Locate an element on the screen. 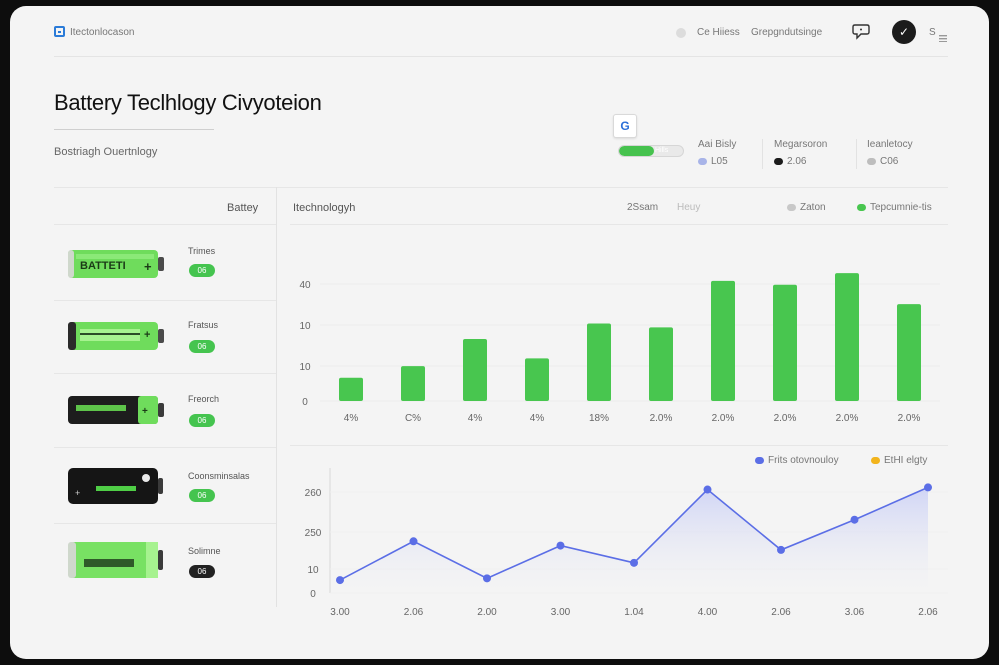  line-x-tick: 3.00 is located at coordinates (340, 612).